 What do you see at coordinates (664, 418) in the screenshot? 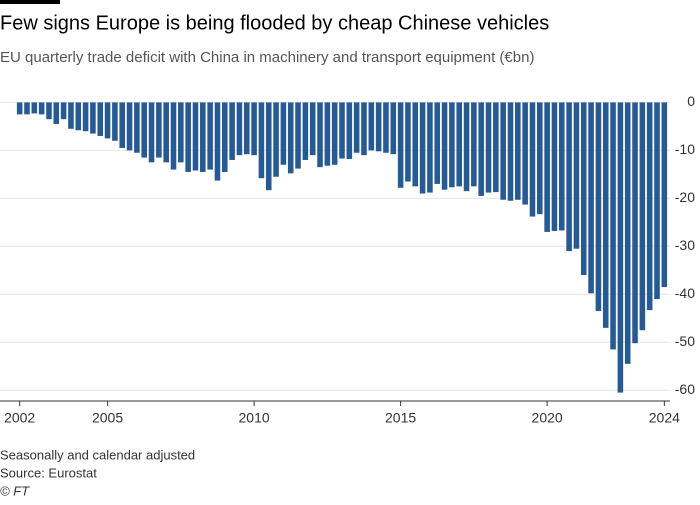
I see `x-tick-label: 2024` at bounding box center [664, 418].